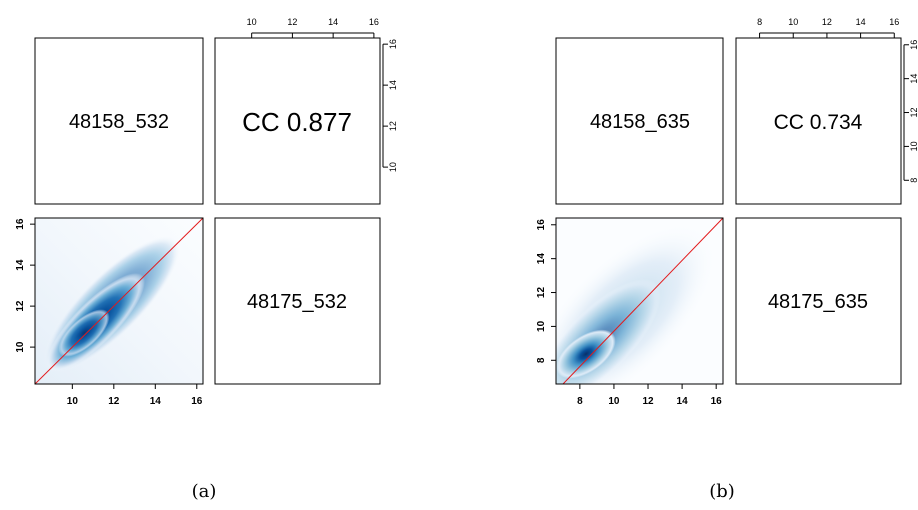 The height and width of the screenshot is (510, 918). I want to click on correlation-label-b: CC 0.734, so click(818, 122).